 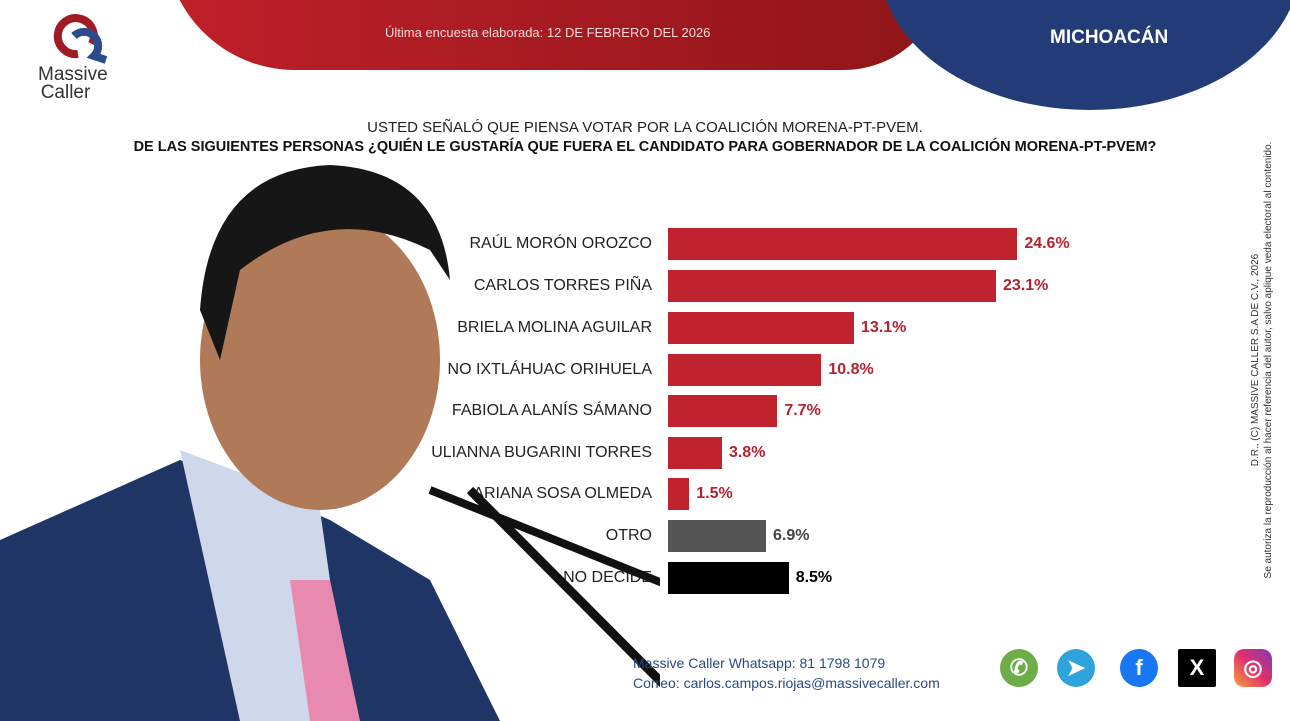 I want to click on header-blue-band, so click(x=1085, y=55).